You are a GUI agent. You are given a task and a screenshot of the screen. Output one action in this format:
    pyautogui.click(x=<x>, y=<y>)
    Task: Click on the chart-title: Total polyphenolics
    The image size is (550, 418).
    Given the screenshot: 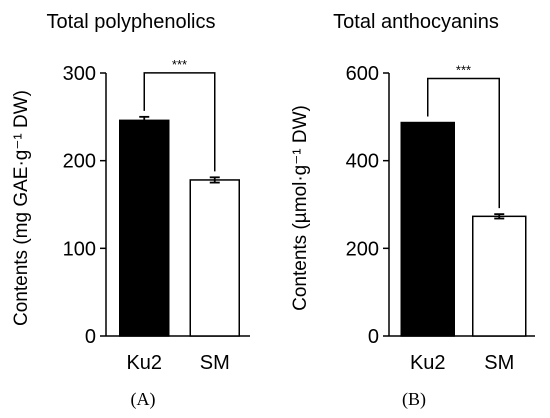 What is the action you would take?
    pyautogui.click(x=131, y=22)
    